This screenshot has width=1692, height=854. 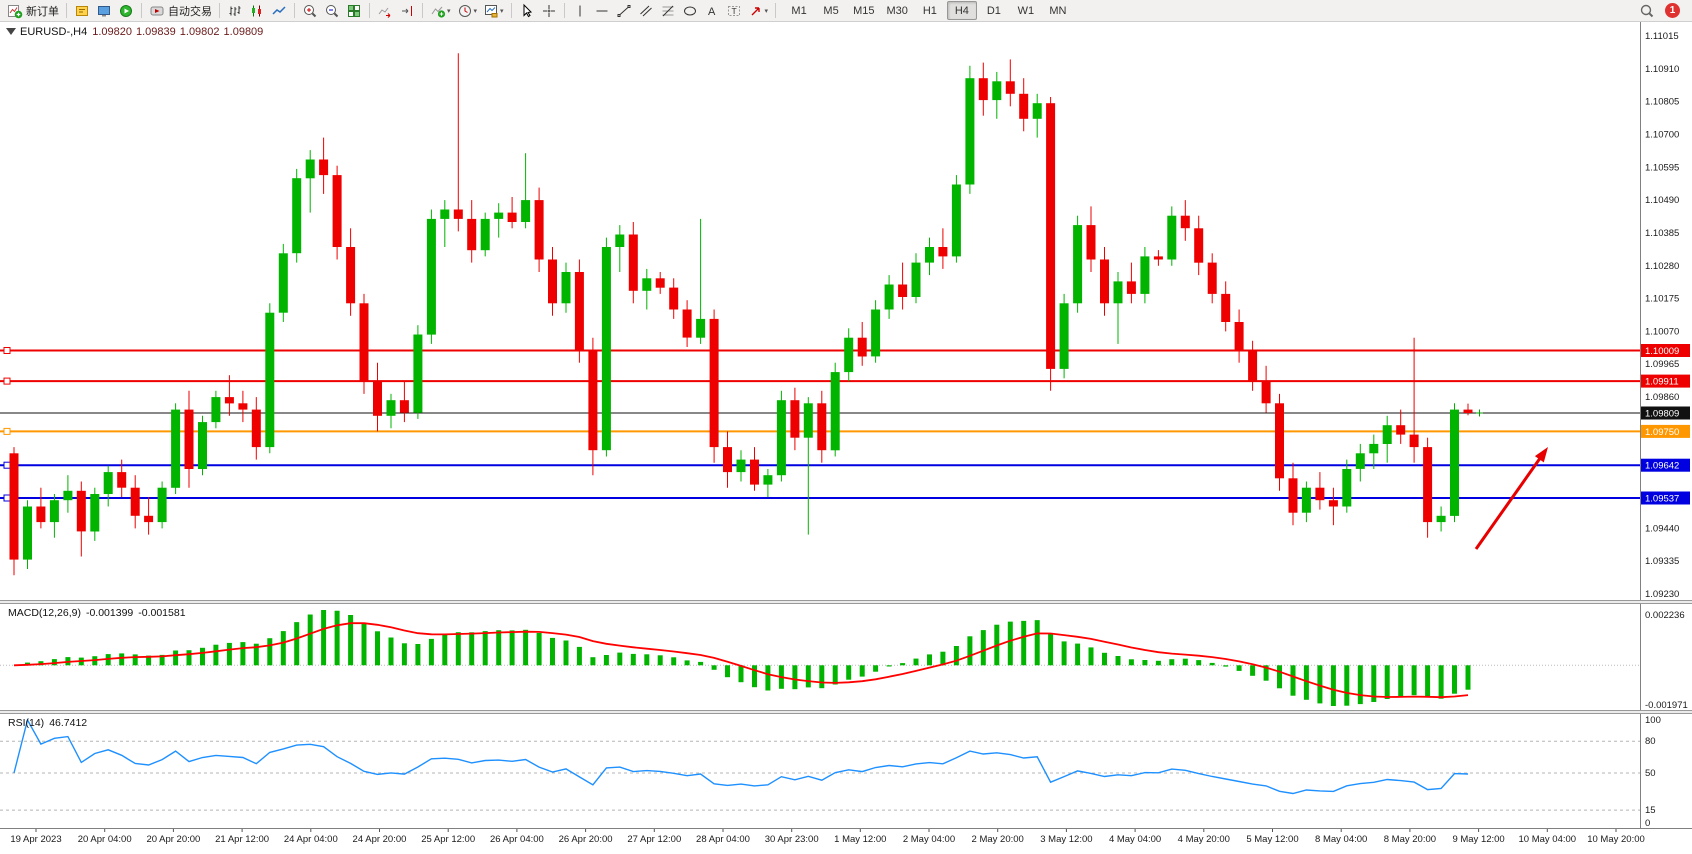 I want to click on rsi-panel, so click(x=820, y=771).